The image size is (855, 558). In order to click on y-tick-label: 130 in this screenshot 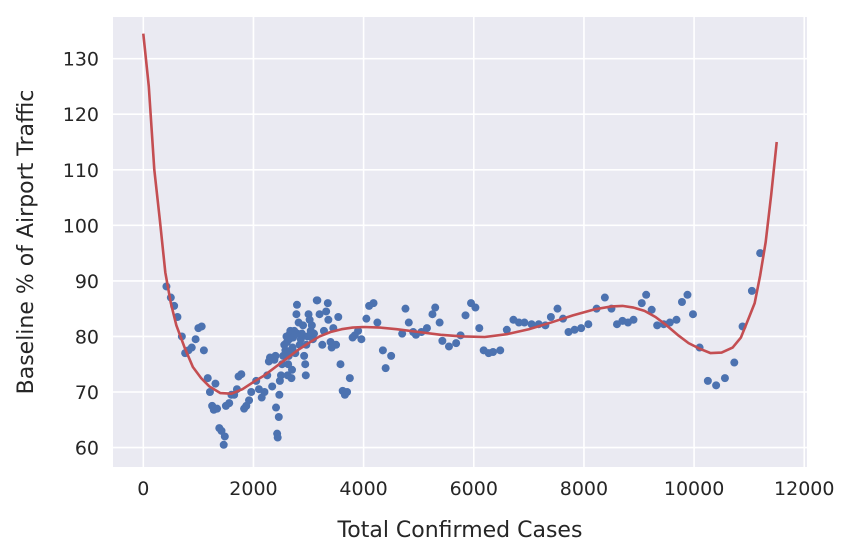, I will do `click(81, 60)`.